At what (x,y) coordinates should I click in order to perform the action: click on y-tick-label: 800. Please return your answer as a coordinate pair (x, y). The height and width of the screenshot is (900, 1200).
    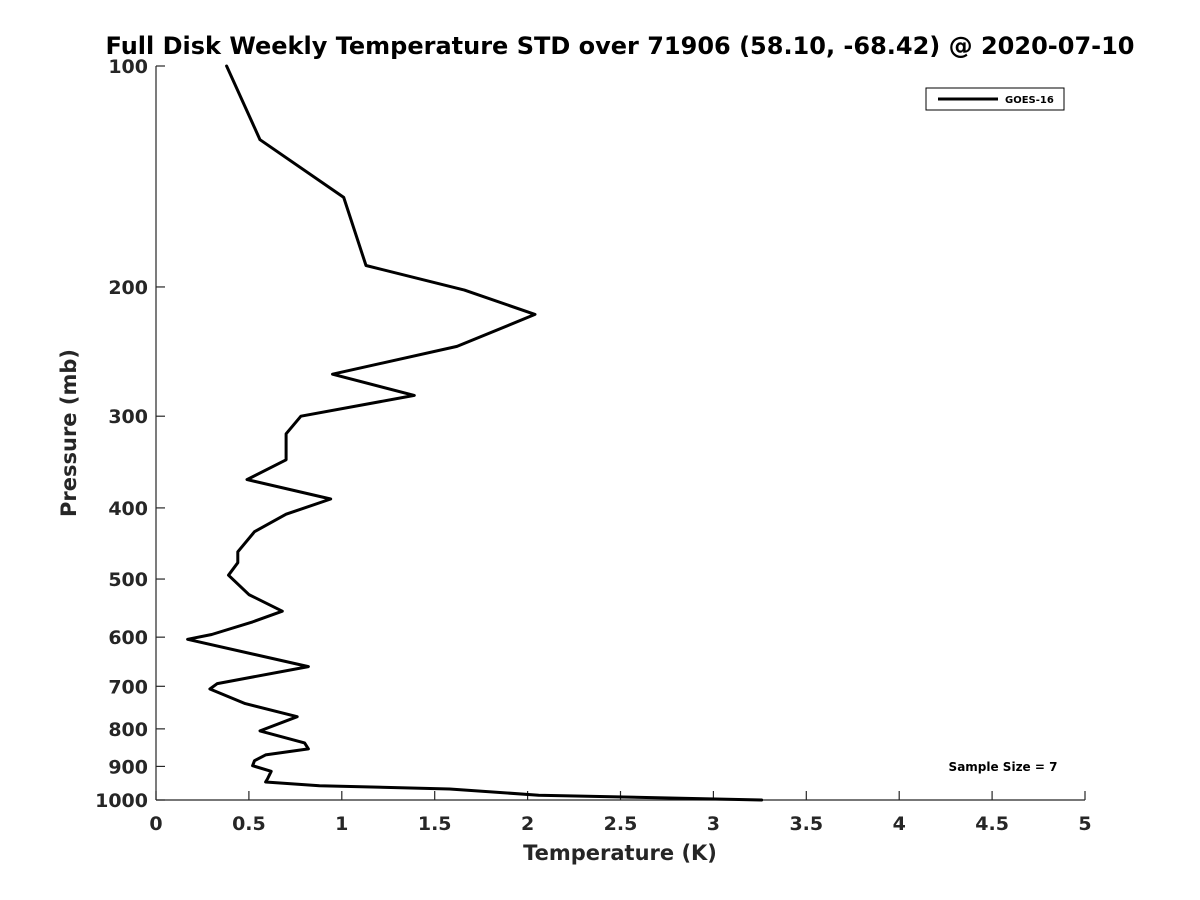
    Looking at the image, I should click on (128, 730).